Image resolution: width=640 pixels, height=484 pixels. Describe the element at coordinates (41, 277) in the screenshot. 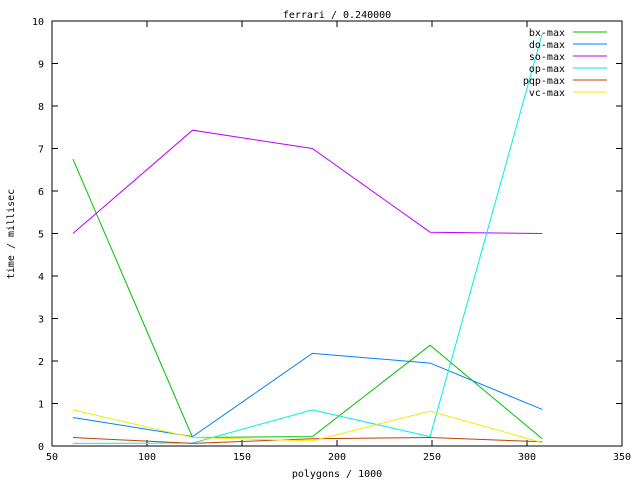

I see `y-tick-label: 4` at that location.